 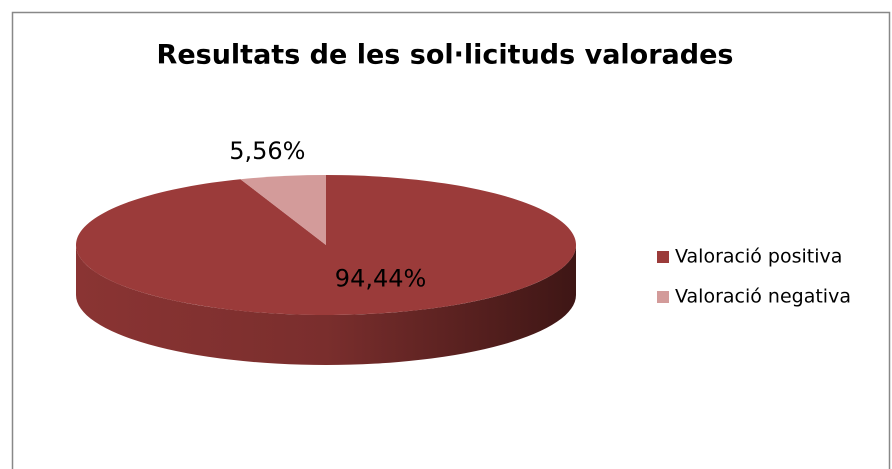 I want to click on data-label: 94,44%, so click(x=381, y=278).